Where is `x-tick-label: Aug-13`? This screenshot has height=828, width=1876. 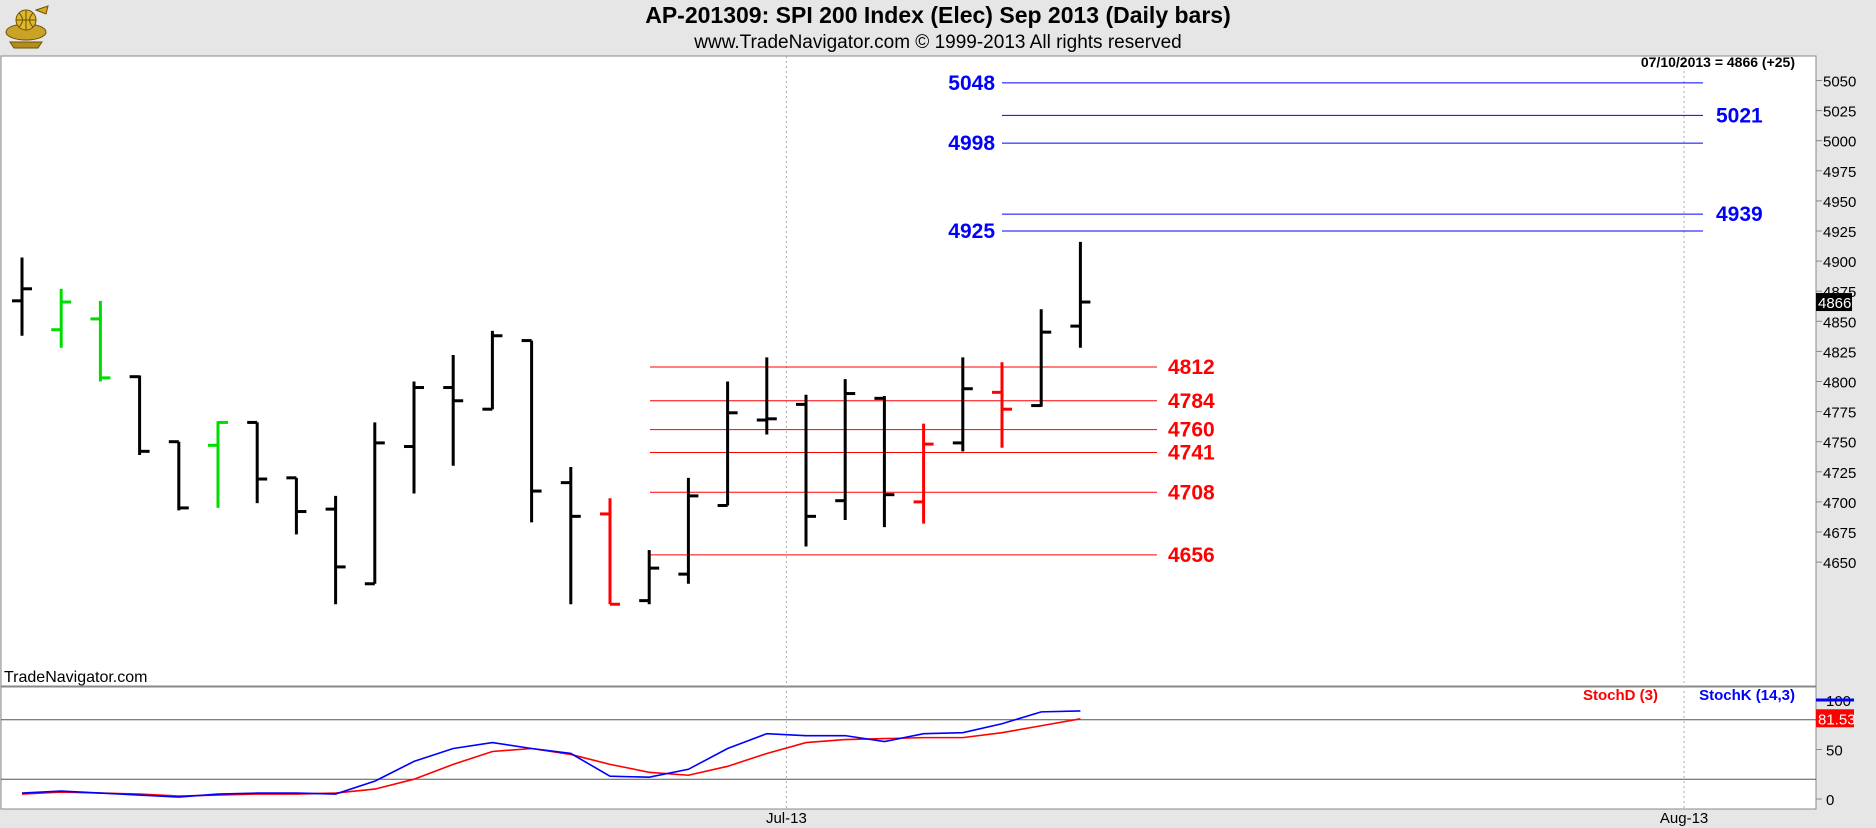 x-tick-label: Aug-13 is located at coordinates (1684, 818).